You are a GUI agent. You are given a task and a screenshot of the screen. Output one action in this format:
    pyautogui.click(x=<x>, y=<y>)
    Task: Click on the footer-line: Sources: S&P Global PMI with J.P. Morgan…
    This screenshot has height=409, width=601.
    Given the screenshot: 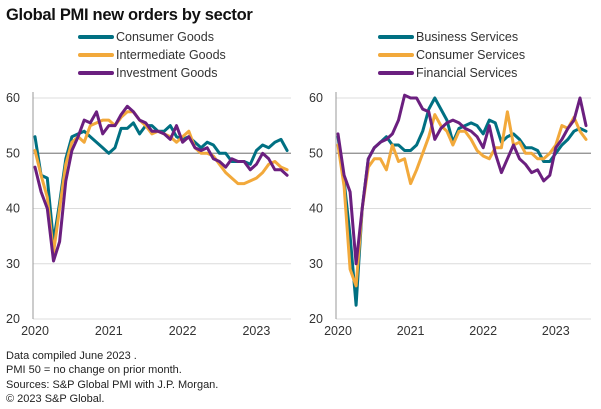 What is the action you would take?
    pyautogui.click(x=112, y=384)
    